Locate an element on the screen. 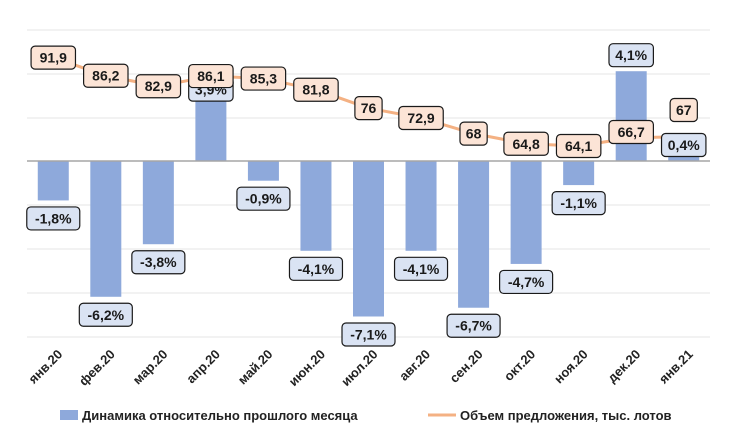 Image resolution: width=739 pixels, height=429 pixels. bar-label-4: -0,9% is located at coordinates (263, 198).